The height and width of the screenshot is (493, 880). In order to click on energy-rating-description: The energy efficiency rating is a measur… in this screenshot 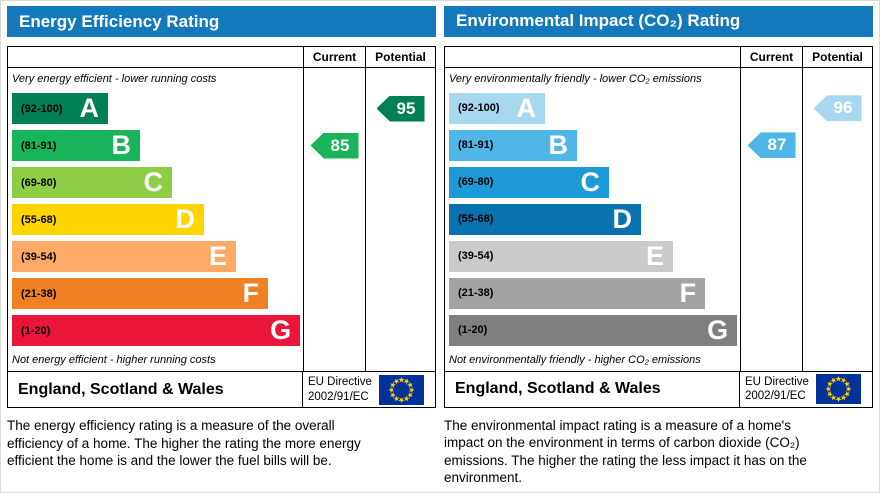, I will do `click(184, 443)`.